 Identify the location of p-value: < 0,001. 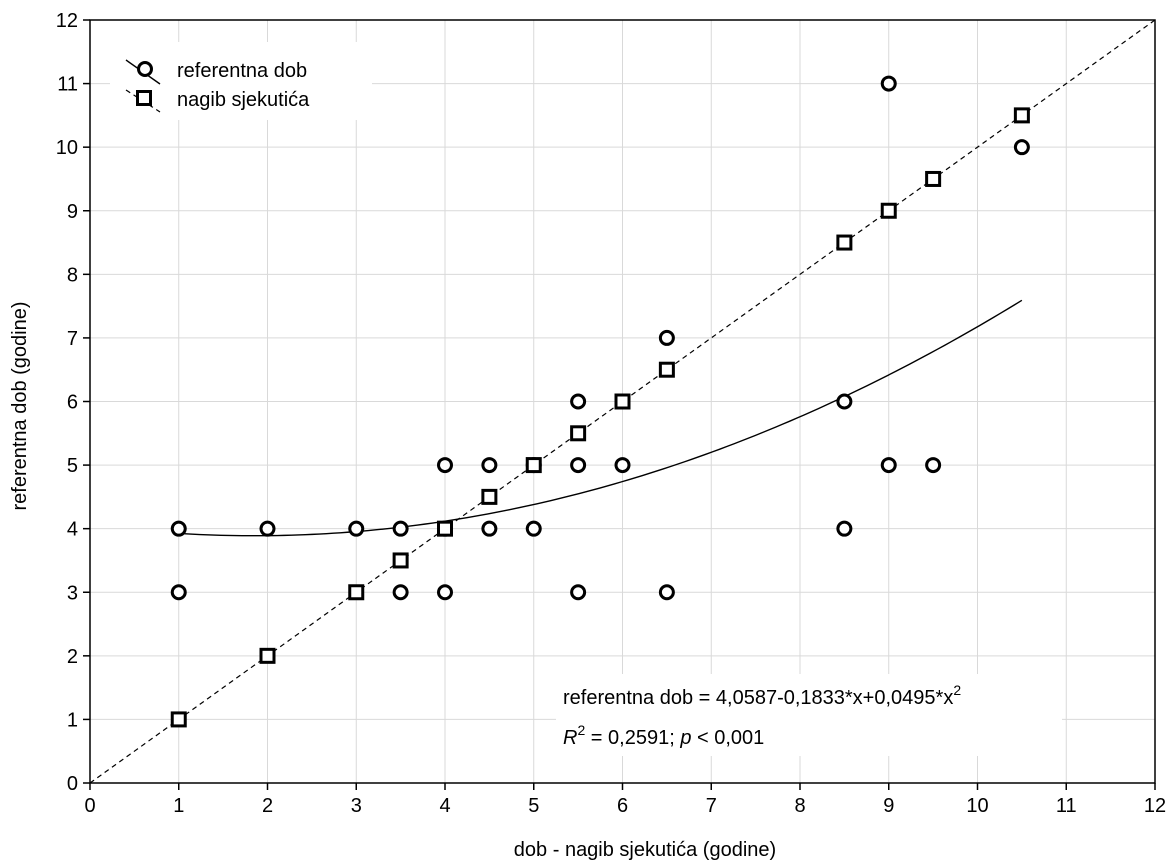
(727, 738).